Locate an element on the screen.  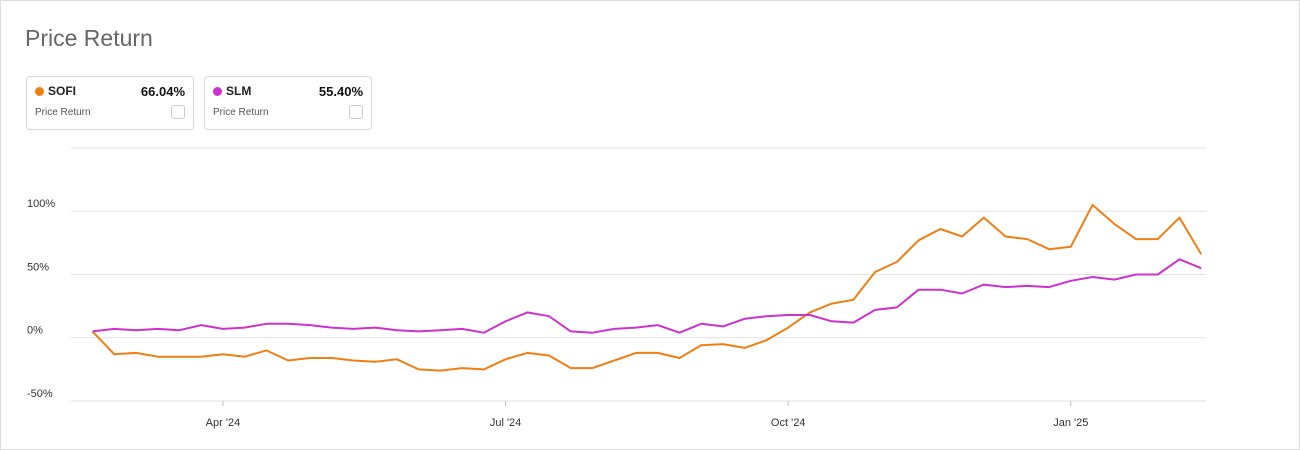
legend-card: SOFI 66.04% Price Return is located at coordinates (110, 103).